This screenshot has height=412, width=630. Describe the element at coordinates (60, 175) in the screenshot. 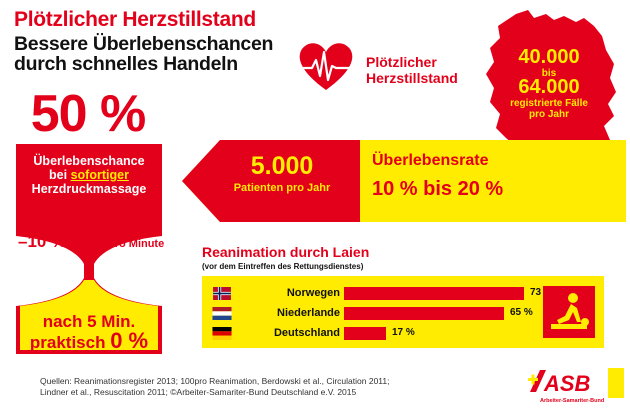

I see `survival-line-2-prefix: bei` at that location.